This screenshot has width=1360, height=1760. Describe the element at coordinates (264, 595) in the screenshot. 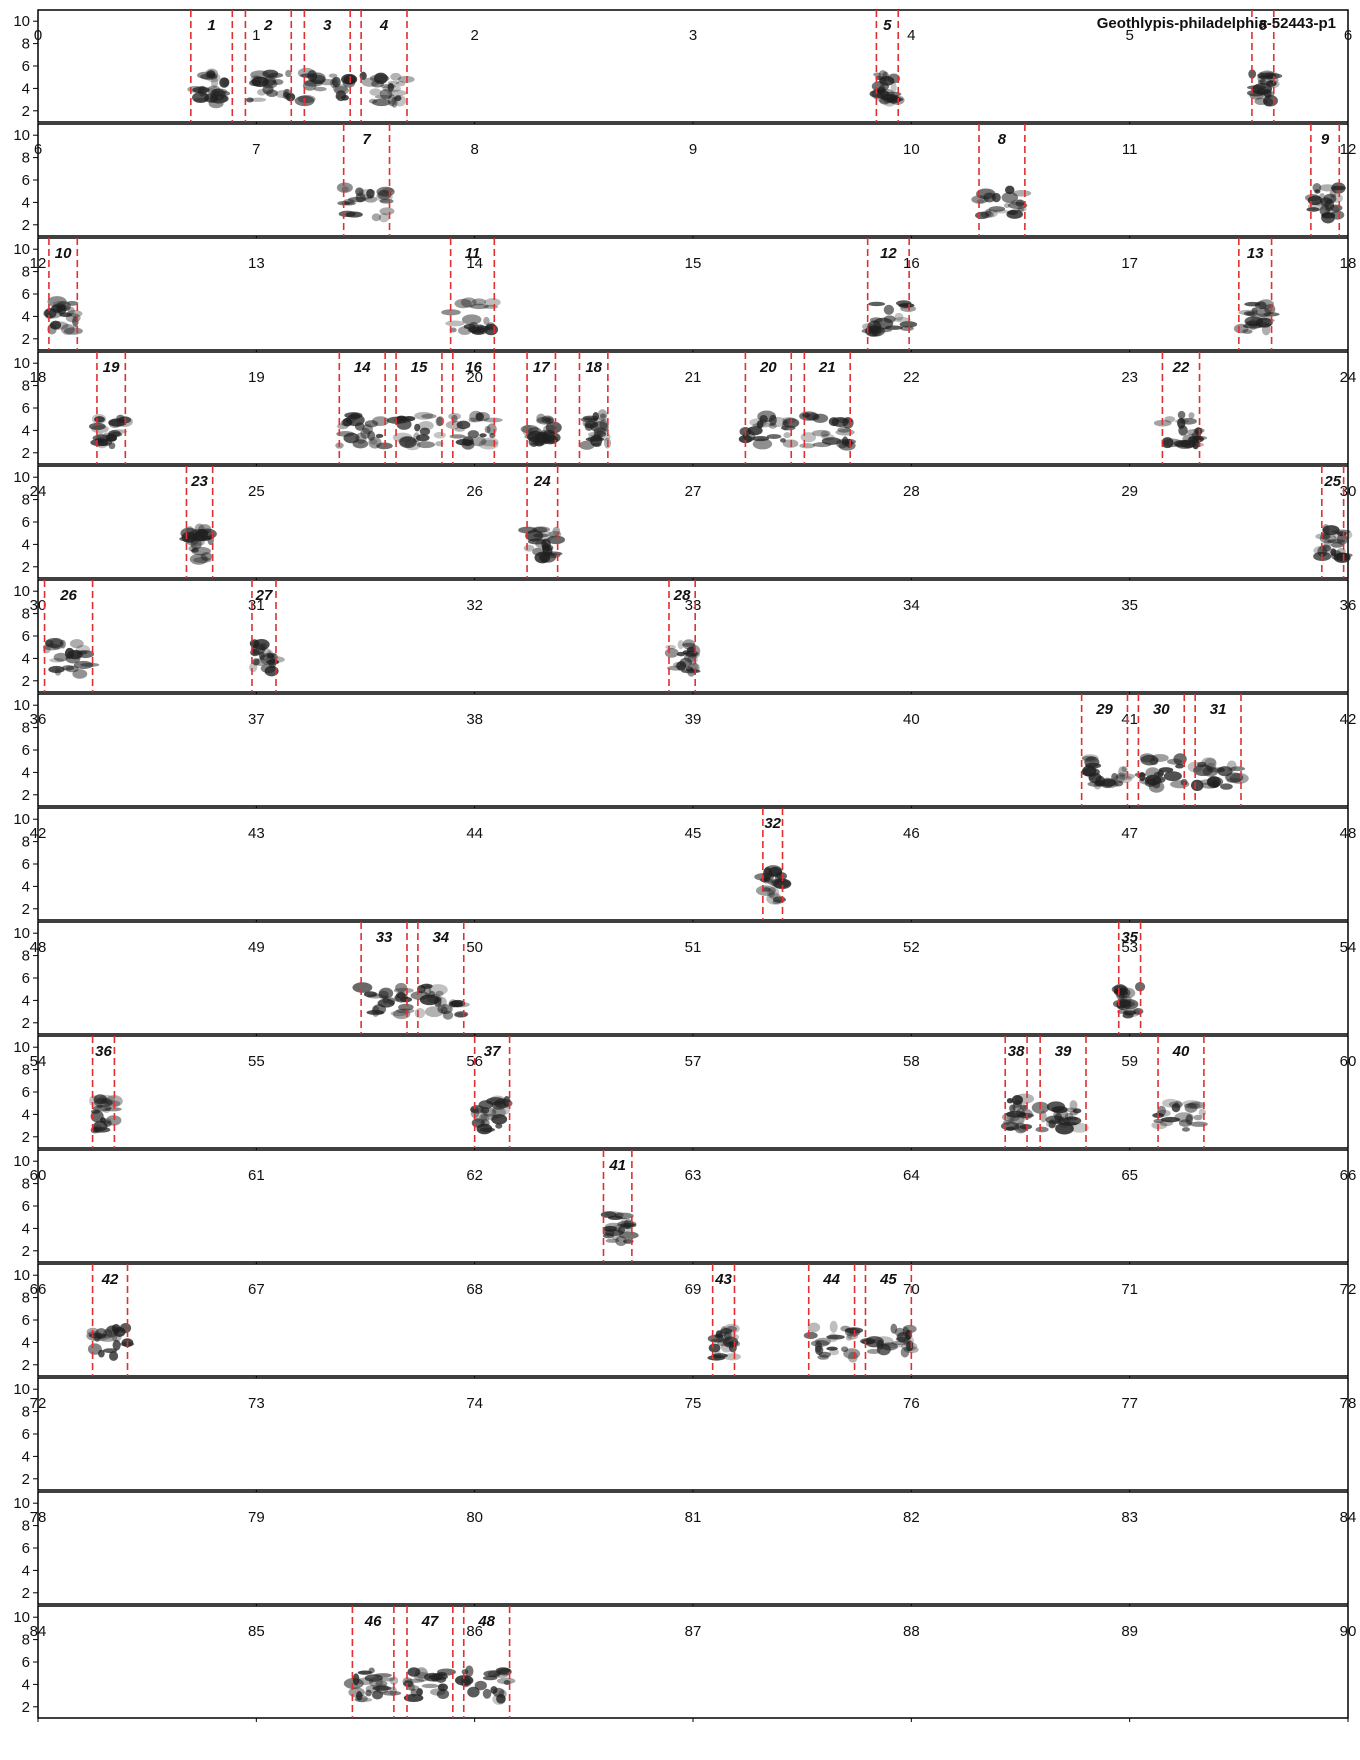

I see `segment-label: 27` at that location.